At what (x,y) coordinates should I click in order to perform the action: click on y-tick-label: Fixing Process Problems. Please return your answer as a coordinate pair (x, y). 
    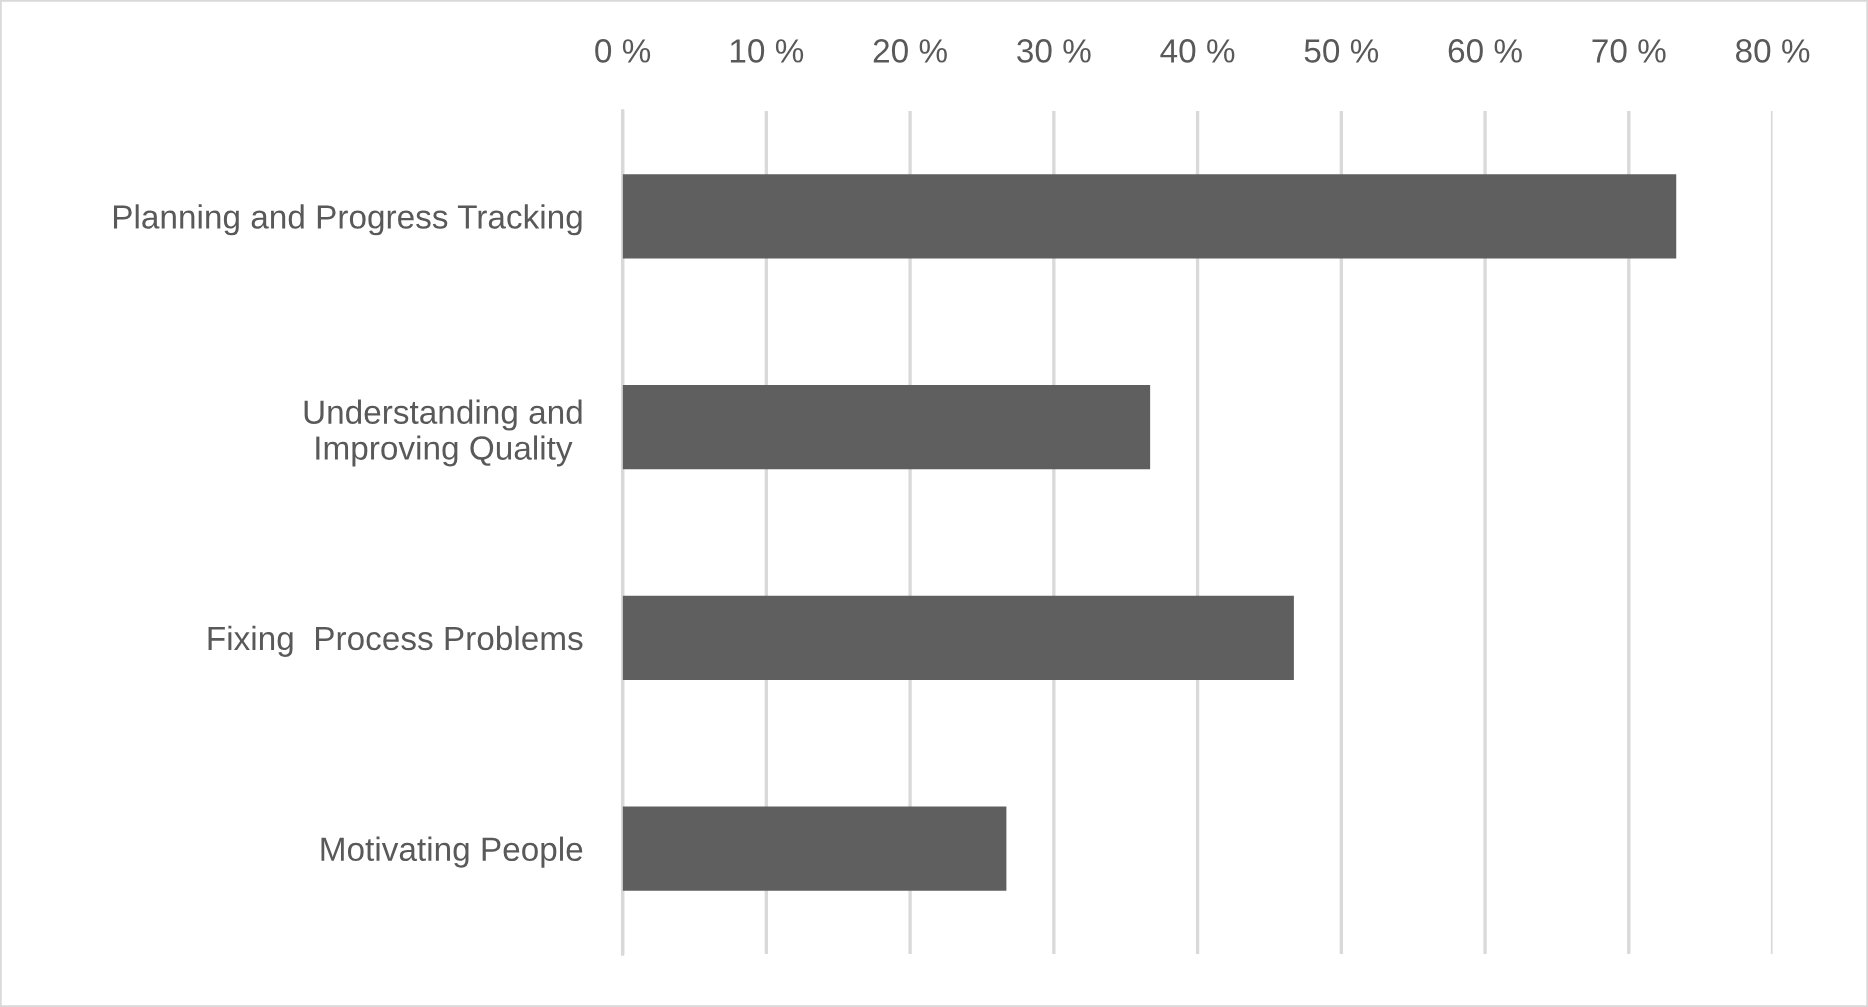
    Looking at the image, I should click on (395, 641).